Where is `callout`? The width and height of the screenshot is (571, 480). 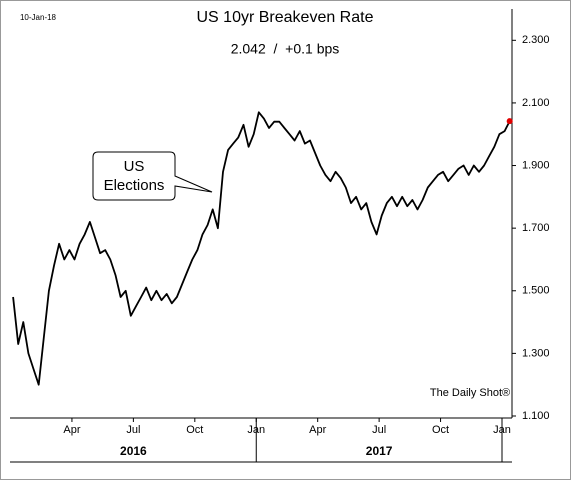
callout is located at coordinates (152, 176).